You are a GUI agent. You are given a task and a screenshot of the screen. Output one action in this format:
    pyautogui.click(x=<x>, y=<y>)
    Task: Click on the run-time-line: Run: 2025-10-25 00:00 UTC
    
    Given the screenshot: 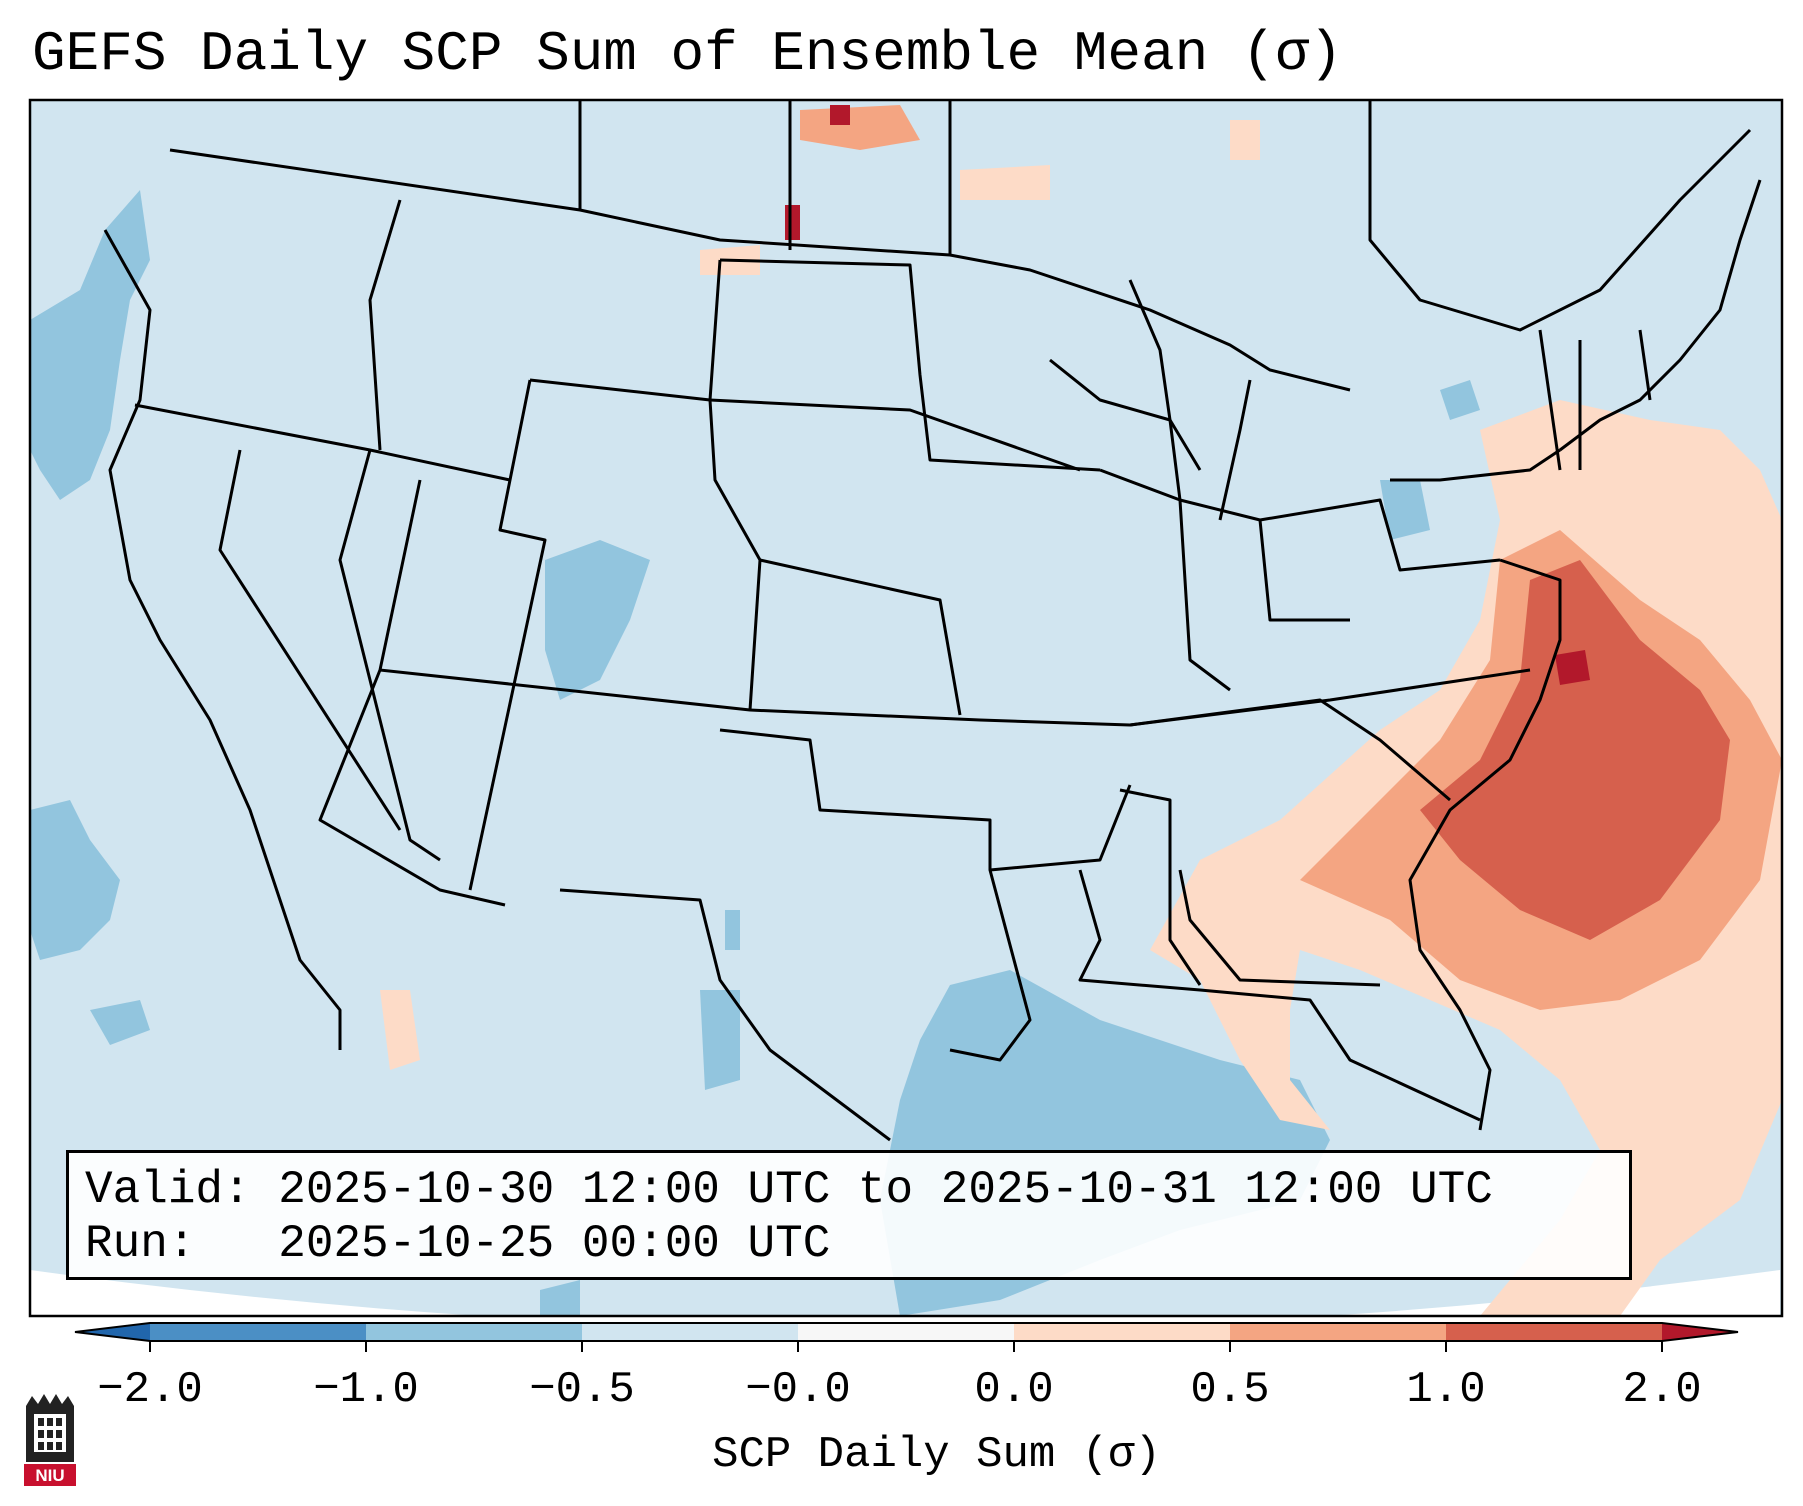 What is the action you would take?
    pyautogui.click(x=458, y=1244)
    